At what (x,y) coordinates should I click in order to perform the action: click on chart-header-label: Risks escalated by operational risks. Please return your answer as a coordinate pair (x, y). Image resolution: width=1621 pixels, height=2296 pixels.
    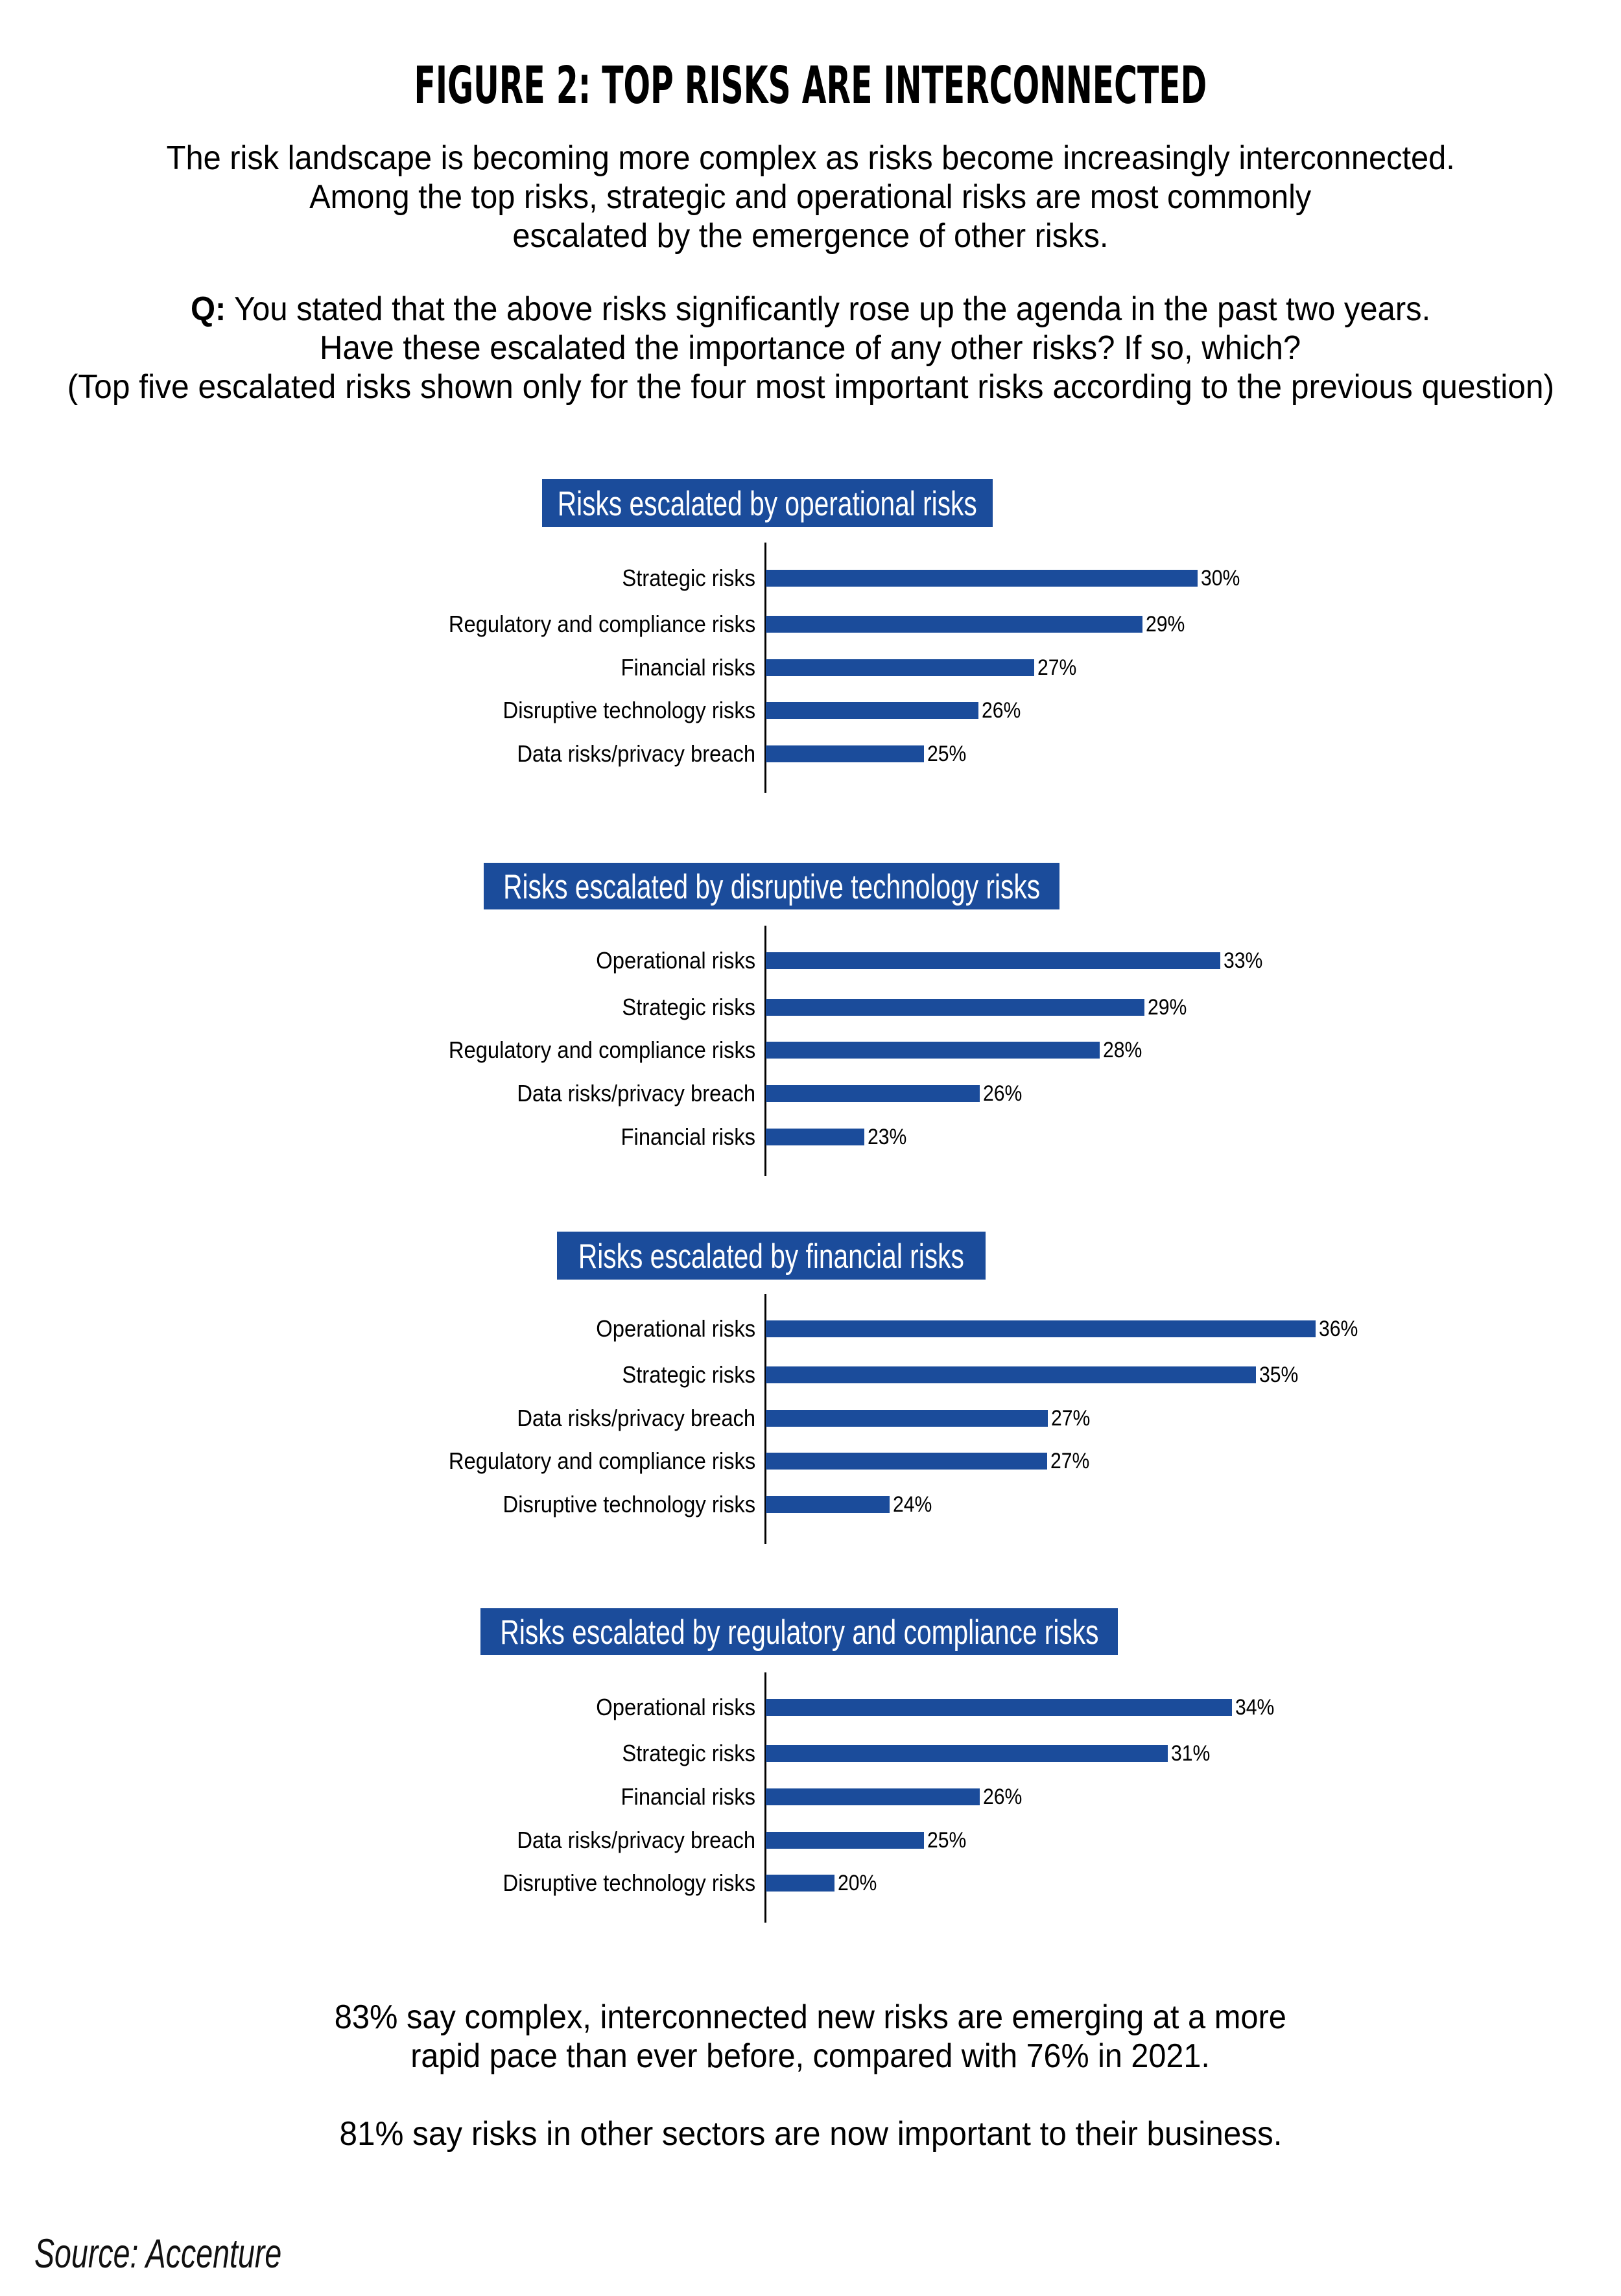
    Looking at the image, I should click on (767, 504).